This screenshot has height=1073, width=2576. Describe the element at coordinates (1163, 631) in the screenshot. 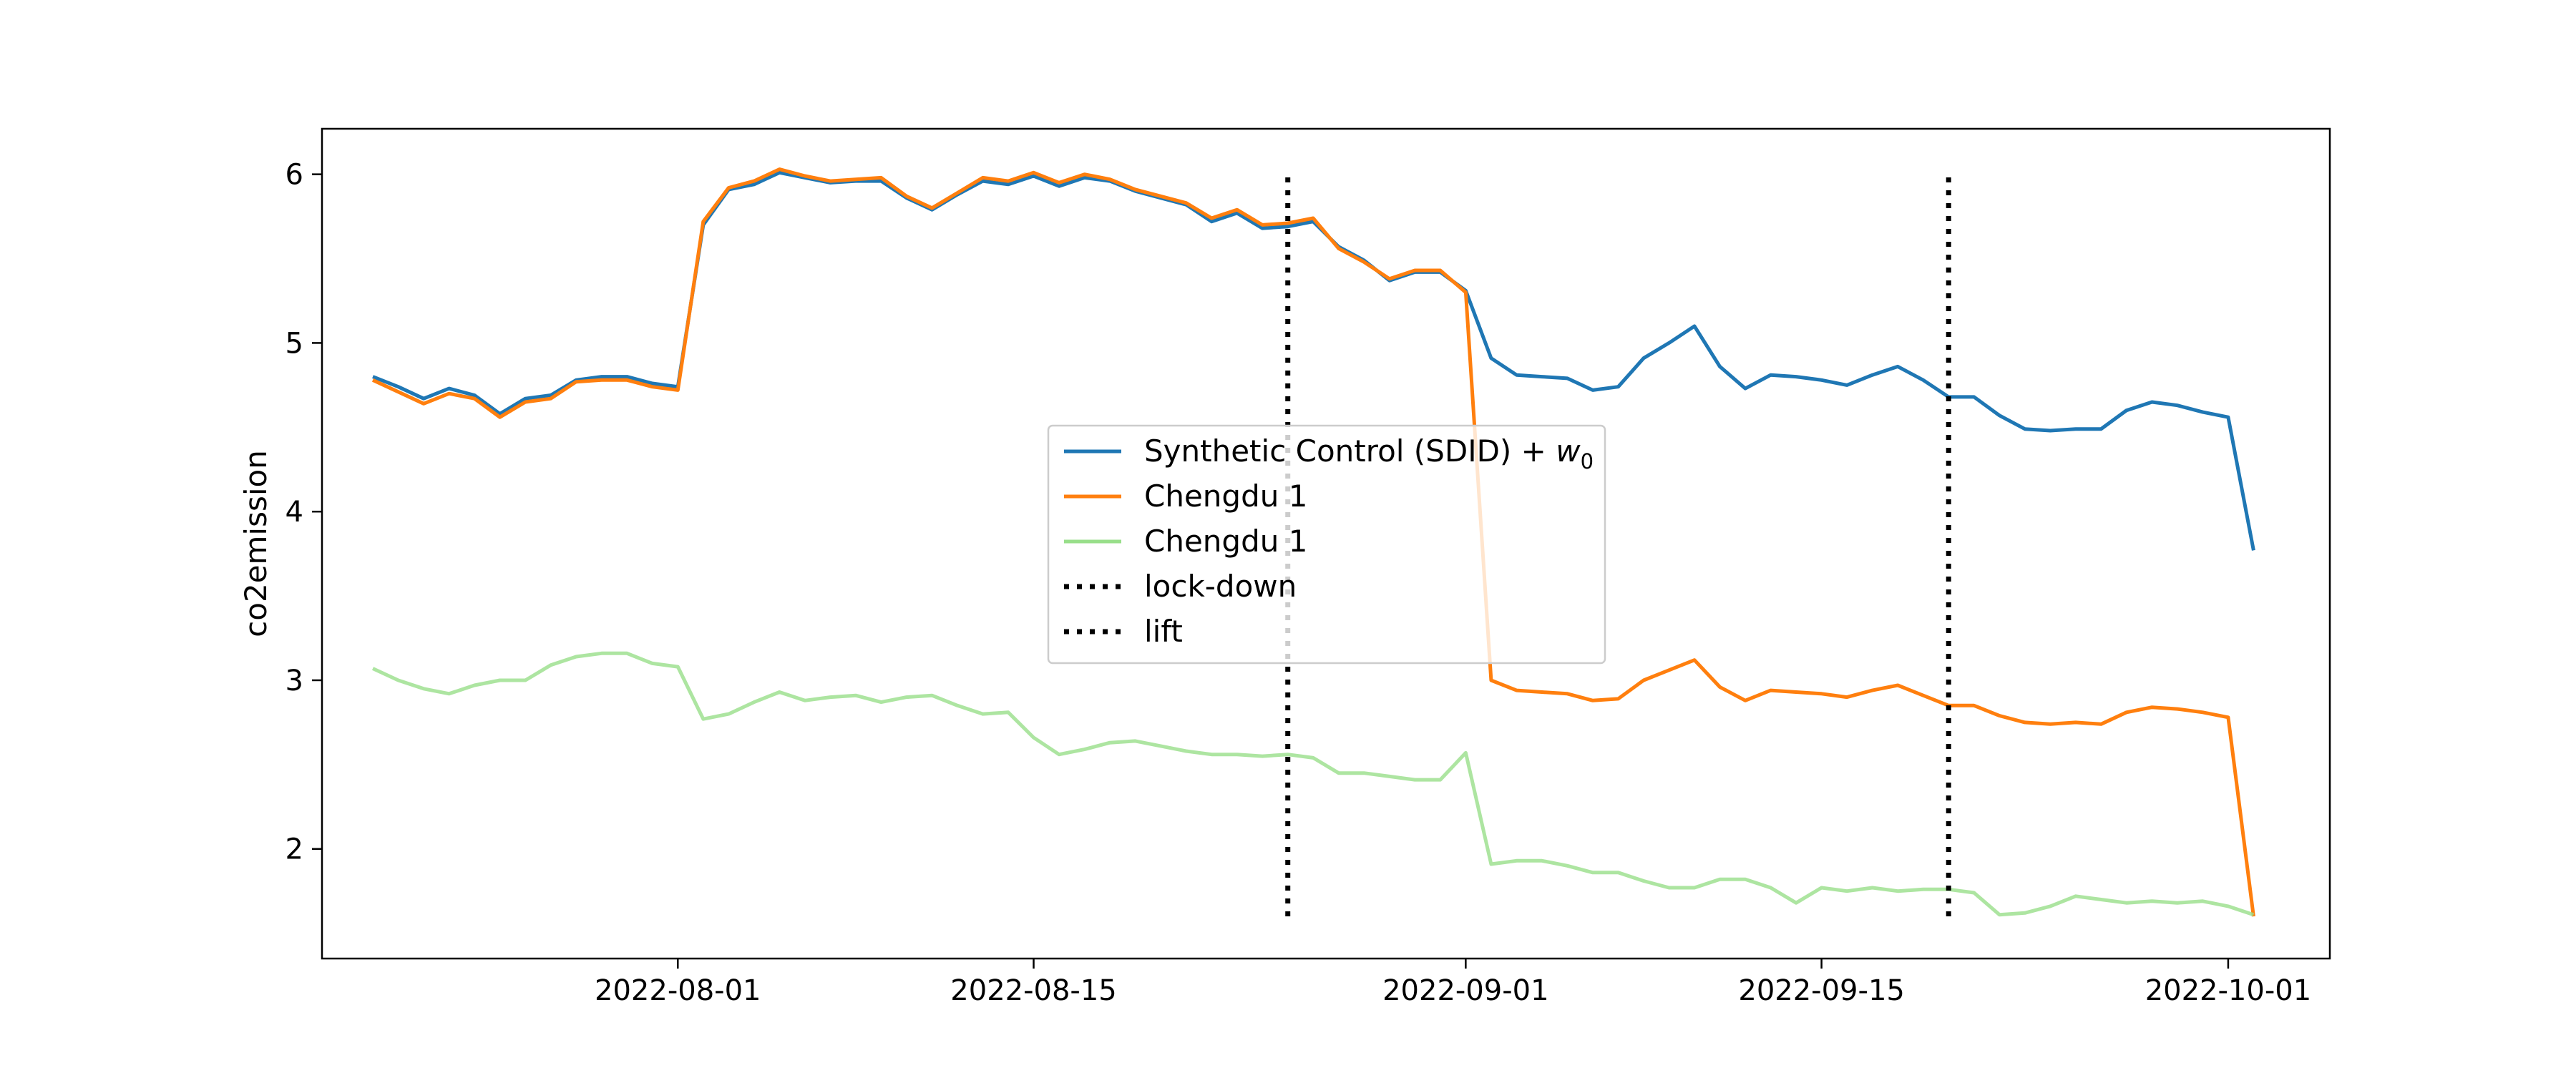

I see `legend-label: lift` at that location.